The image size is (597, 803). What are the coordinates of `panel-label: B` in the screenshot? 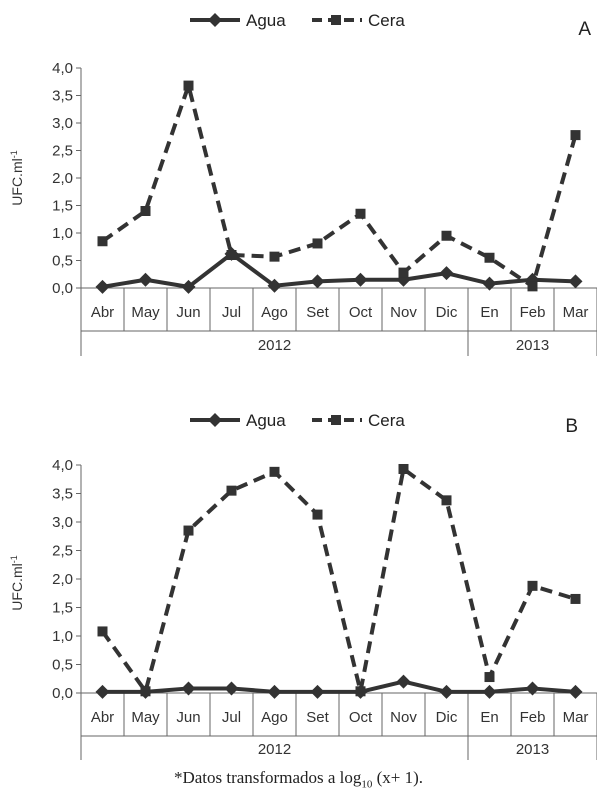 It's located at (571, 426).